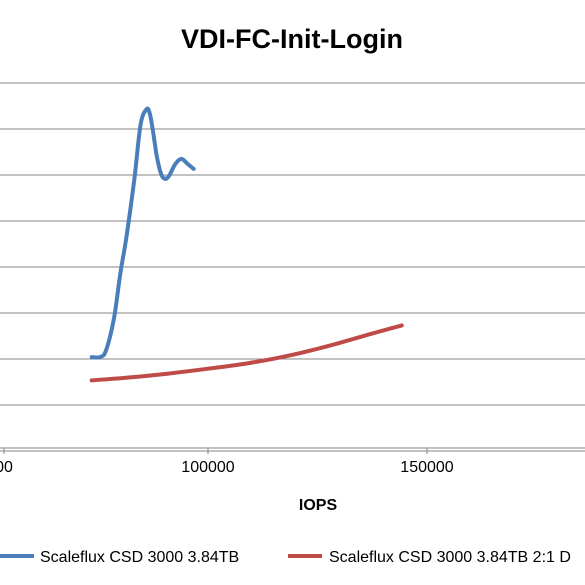  Describe the element at coordinates (318, 505) in the screenshot. I see `x-axis-label: IOPS` at that location.